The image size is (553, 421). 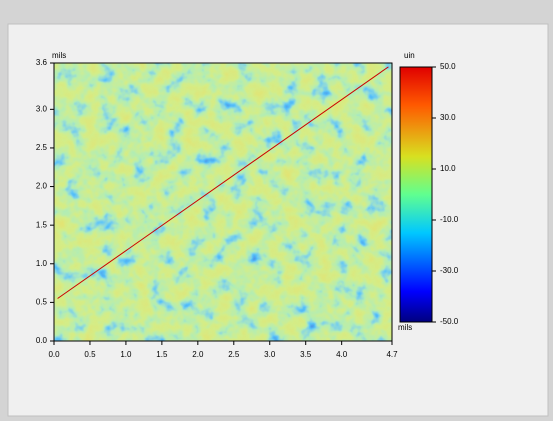 I want to click on x-tick-label: 4.7, so click(x=392, y=354).